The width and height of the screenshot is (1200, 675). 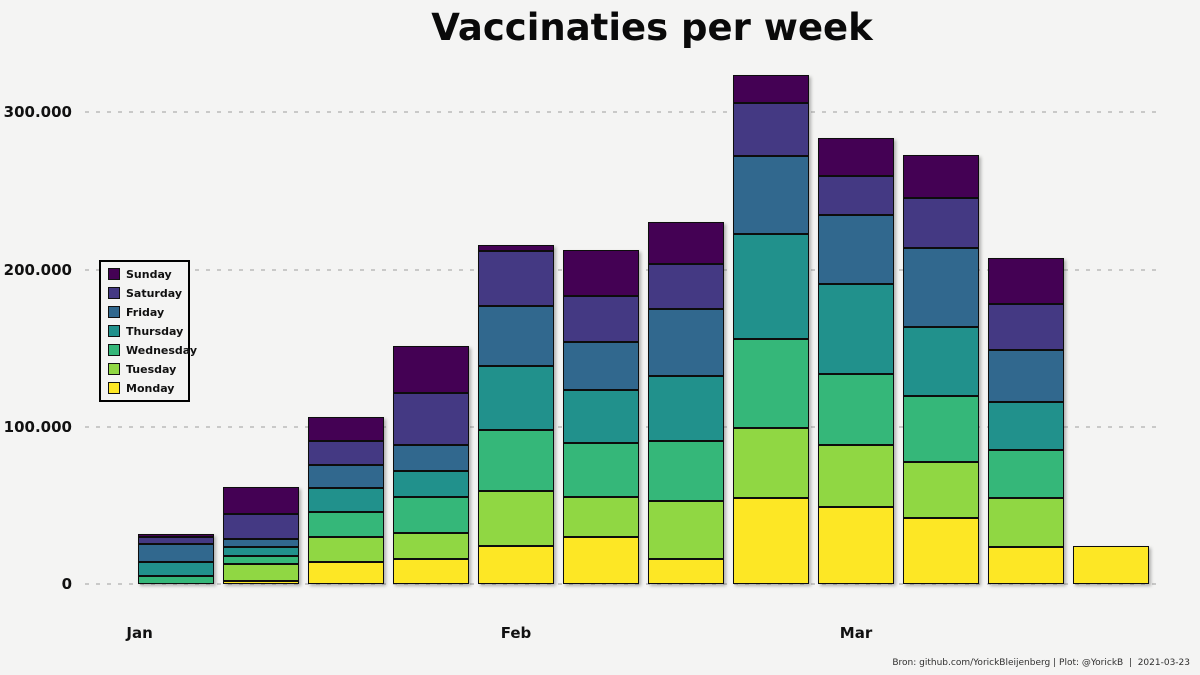 I want to click on legend-label: Friday, so click(x=145, y=312).